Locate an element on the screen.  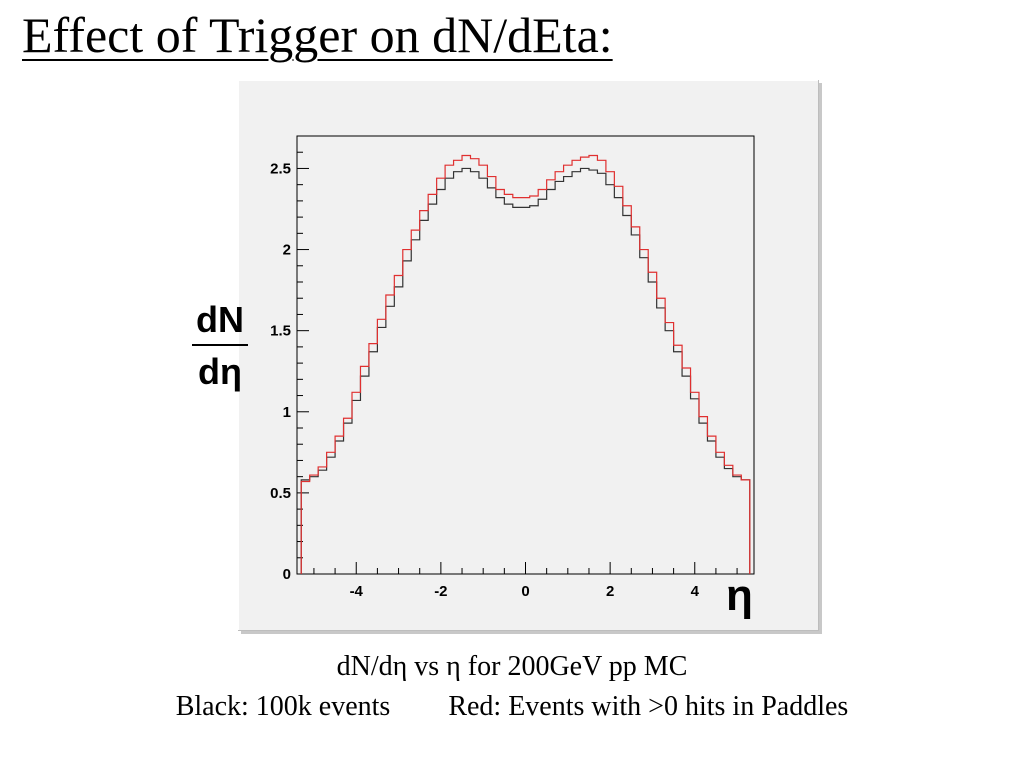
y-axis-label-denominator: dη is located at coordinates (220, 371).